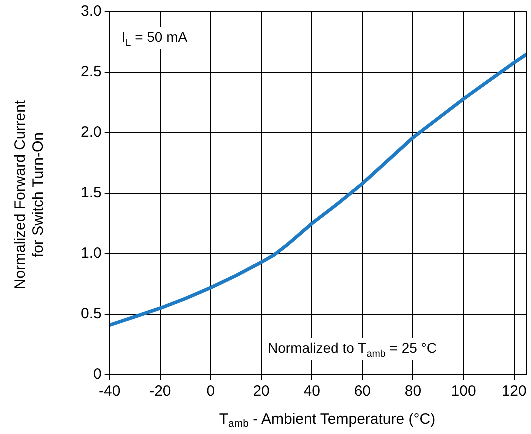  Describe the element at coordinates (91, 11) in the screenshot. I see `y-tick-label: 3.0` at that location.